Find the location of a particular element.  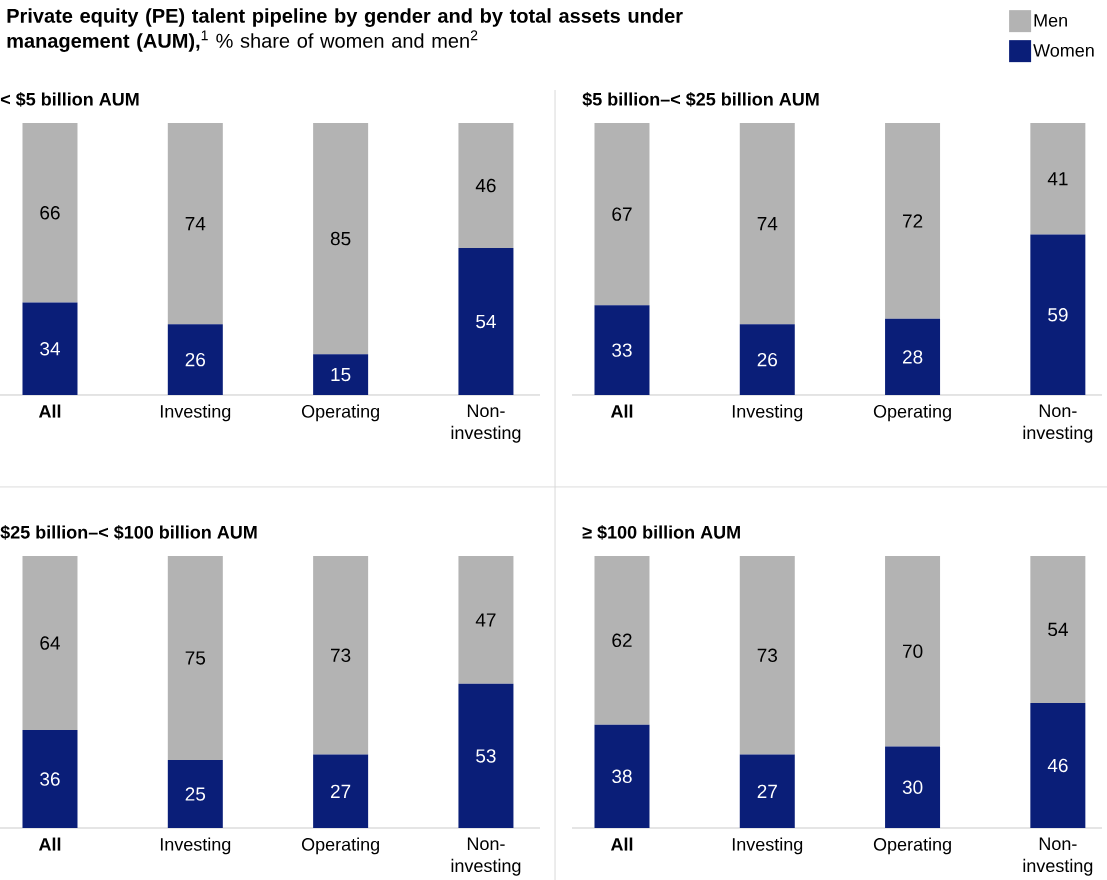

data-label: 72 is located at coordinates (913, 221).